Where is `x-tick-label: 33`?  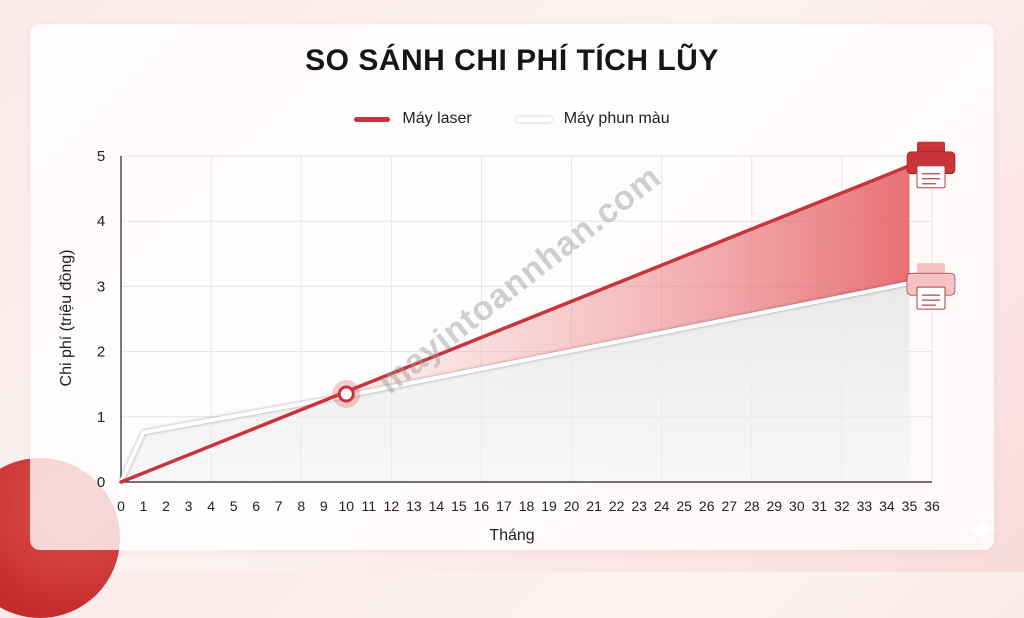 x-tick-label: 33 is located at coordinates (865, 506).